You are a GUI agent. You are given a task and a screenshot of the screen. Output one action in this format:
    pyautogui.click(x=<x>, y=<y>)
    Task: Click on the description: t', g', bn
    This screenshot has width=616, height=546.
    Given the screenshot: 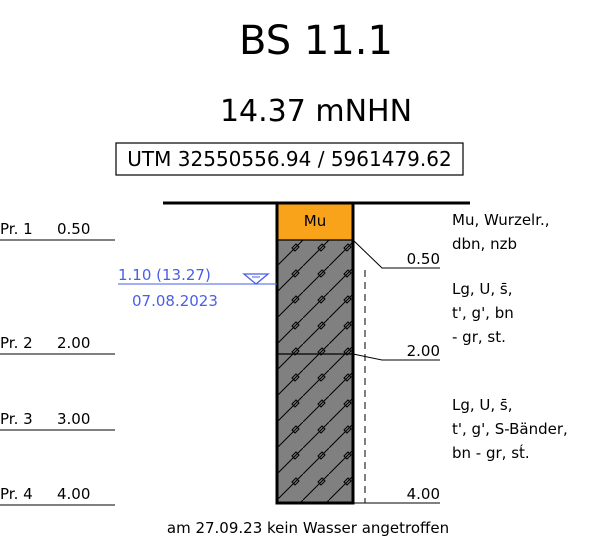 What is the action you would take?
    pyautogui.click(x=483, y=313)
    